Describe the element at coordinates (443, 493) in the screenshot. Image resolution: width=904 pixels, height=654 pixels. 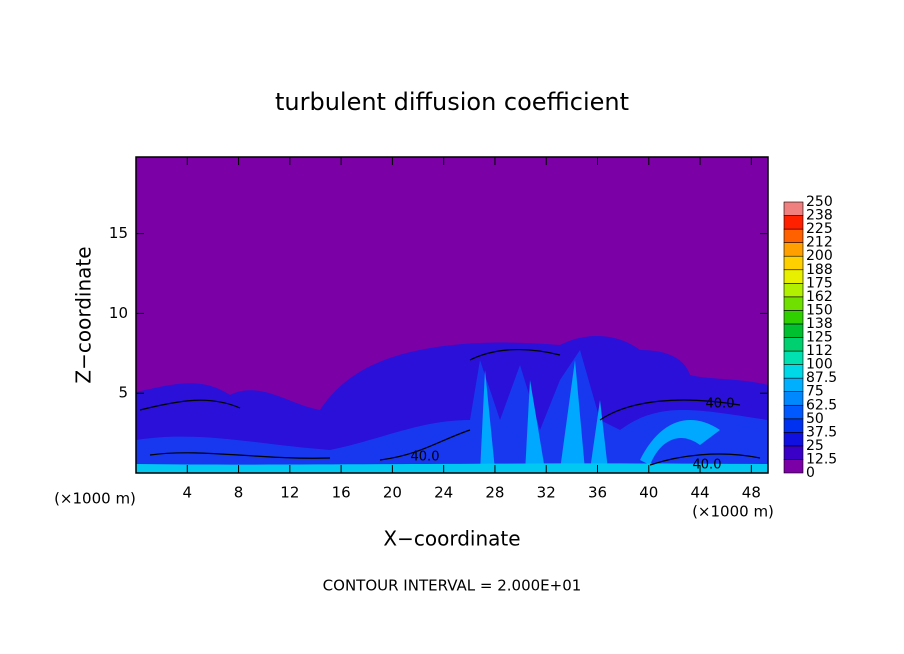
I see `x-tick-label: 24` at that location.